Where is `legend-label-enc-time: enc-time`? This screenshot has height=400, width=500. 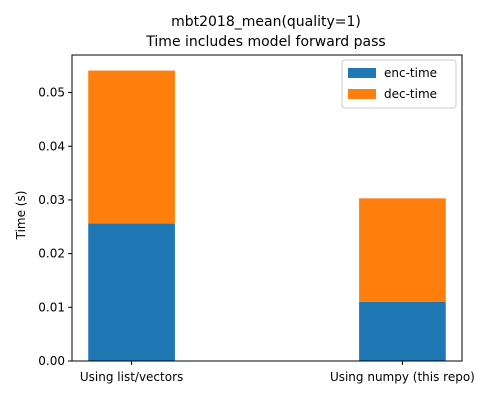 legend-label-enc-time: enc-time is located at coordinates (410, 73).